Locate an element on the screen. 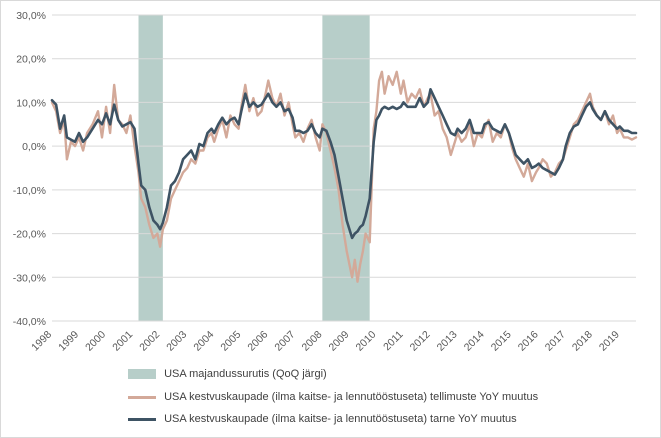 This screenshot has width=661, height=438. x-tick-label: 2006 is located at coordinates (257, 341).